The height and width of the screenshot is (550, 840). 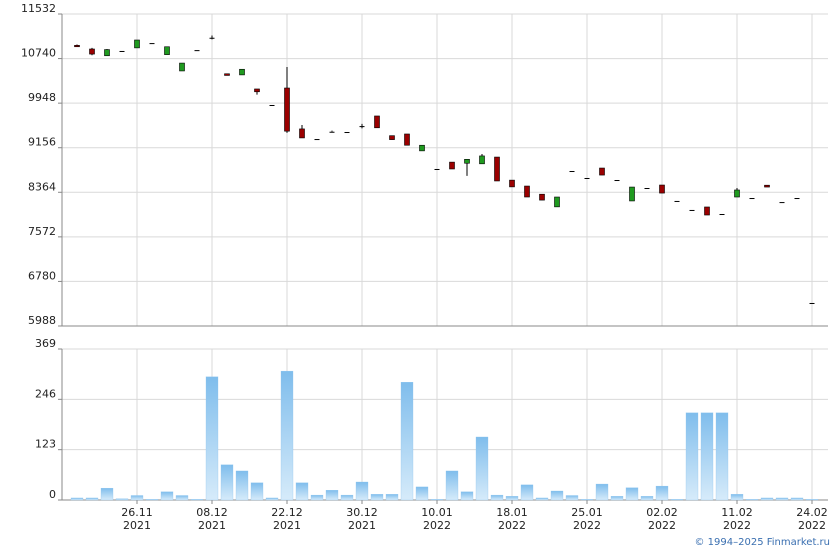 I want to click on y-tick-label: 8364, so click(x=42, y=186).